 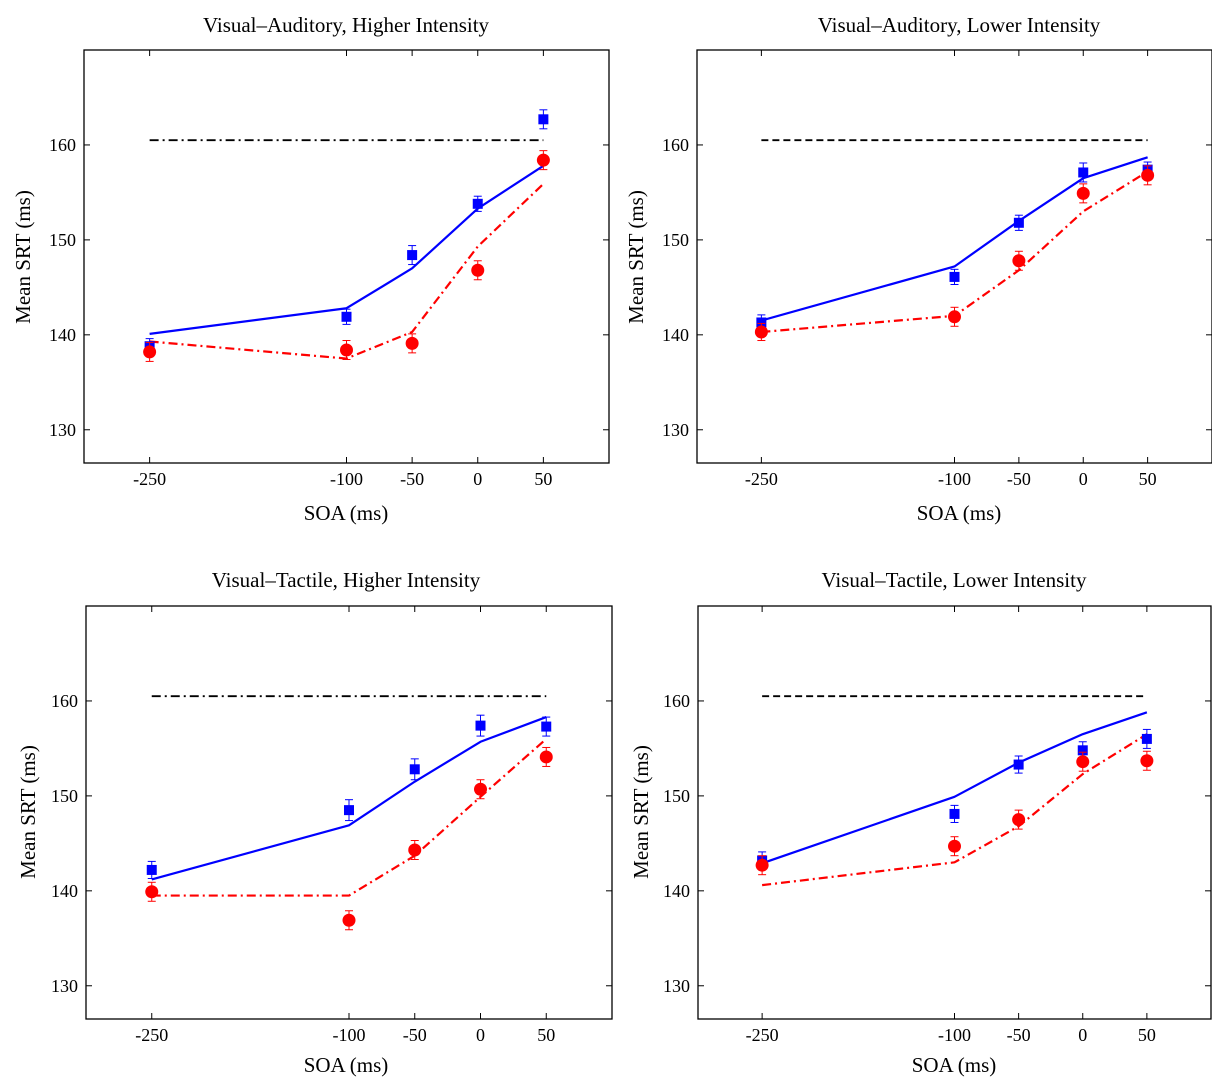 I want to click on panel-title: Visual–Tactile, Higher Intensity, so click(x=346, y=580).